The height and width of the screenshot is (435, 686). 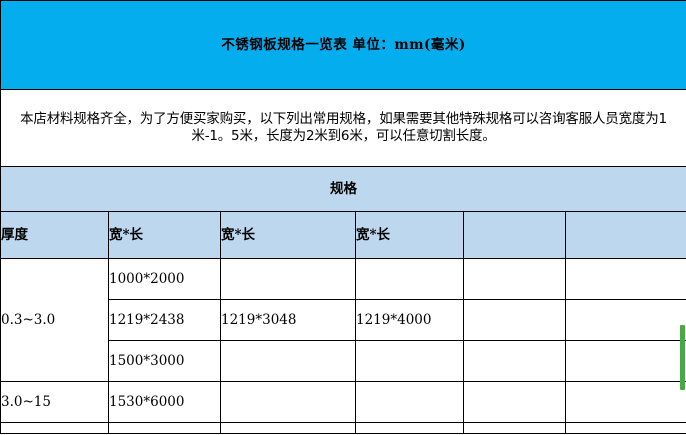 What do you see at coordinates (54, 402) in the screenshot?
I see `thickness-value-2: 3.0~15` at bounding box center [54, 402].